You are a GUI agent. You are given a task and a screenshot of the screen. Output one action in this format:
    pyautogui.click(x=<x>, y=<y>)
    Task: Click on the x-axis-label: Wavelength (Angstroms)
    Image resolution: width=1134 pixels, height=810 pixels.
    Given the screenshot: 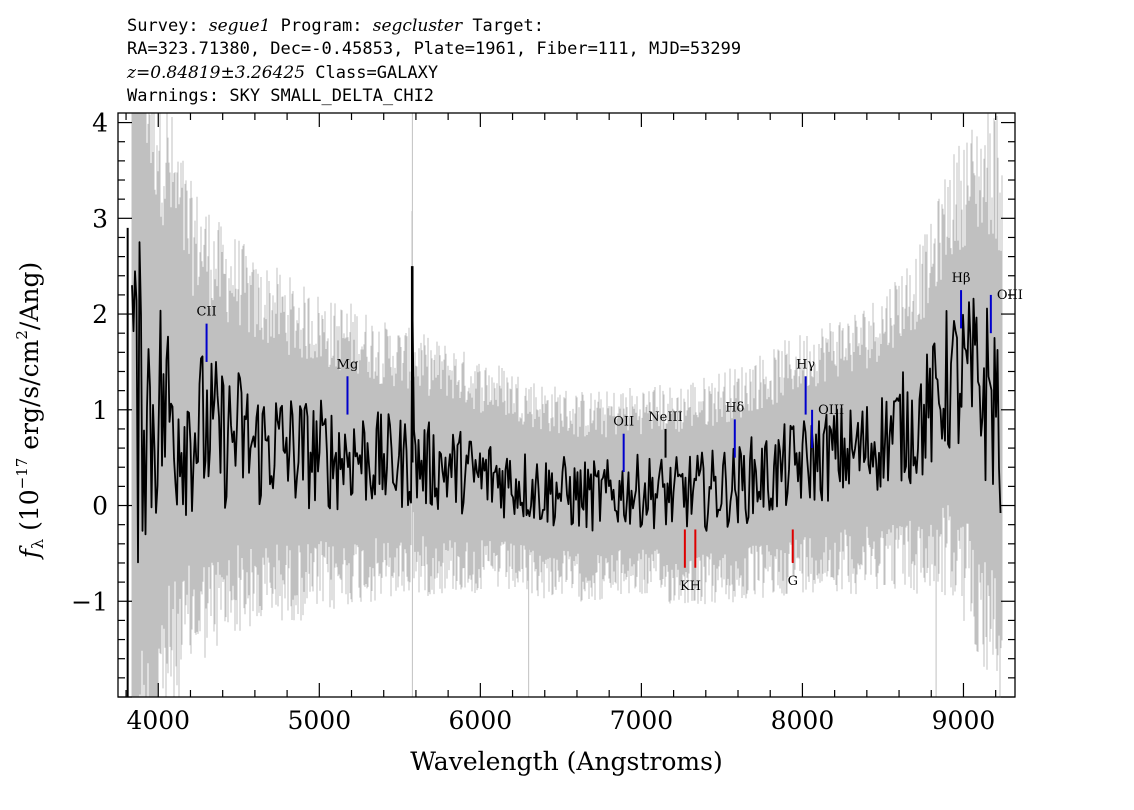 What is the action you would take?
    pyautogui.click(x=566, y=761)
    